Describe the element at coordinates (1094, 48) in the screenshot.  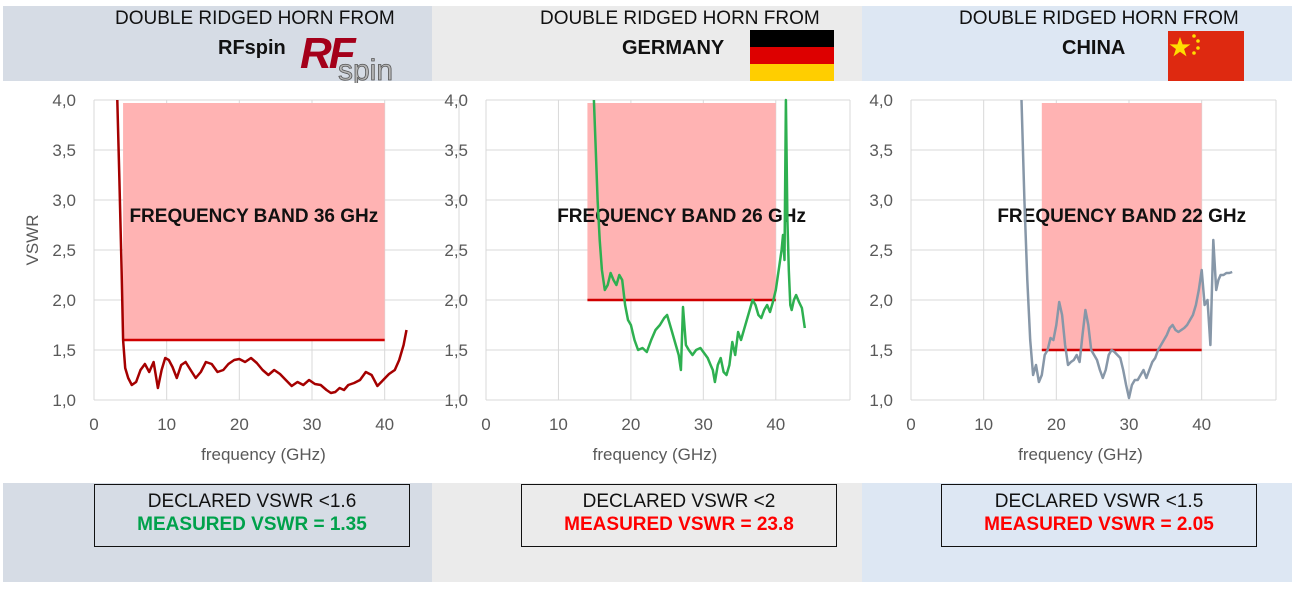
I see `header-origin: CHINA` at that location.